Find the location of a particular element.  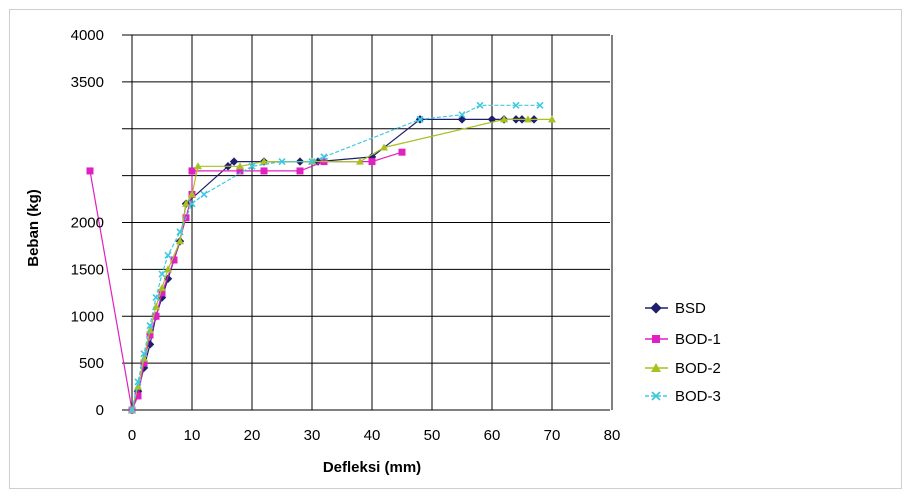

x-tick-labels: 0 10 20 30 40 50 60 70 80 is located at coordinates (374, 435).